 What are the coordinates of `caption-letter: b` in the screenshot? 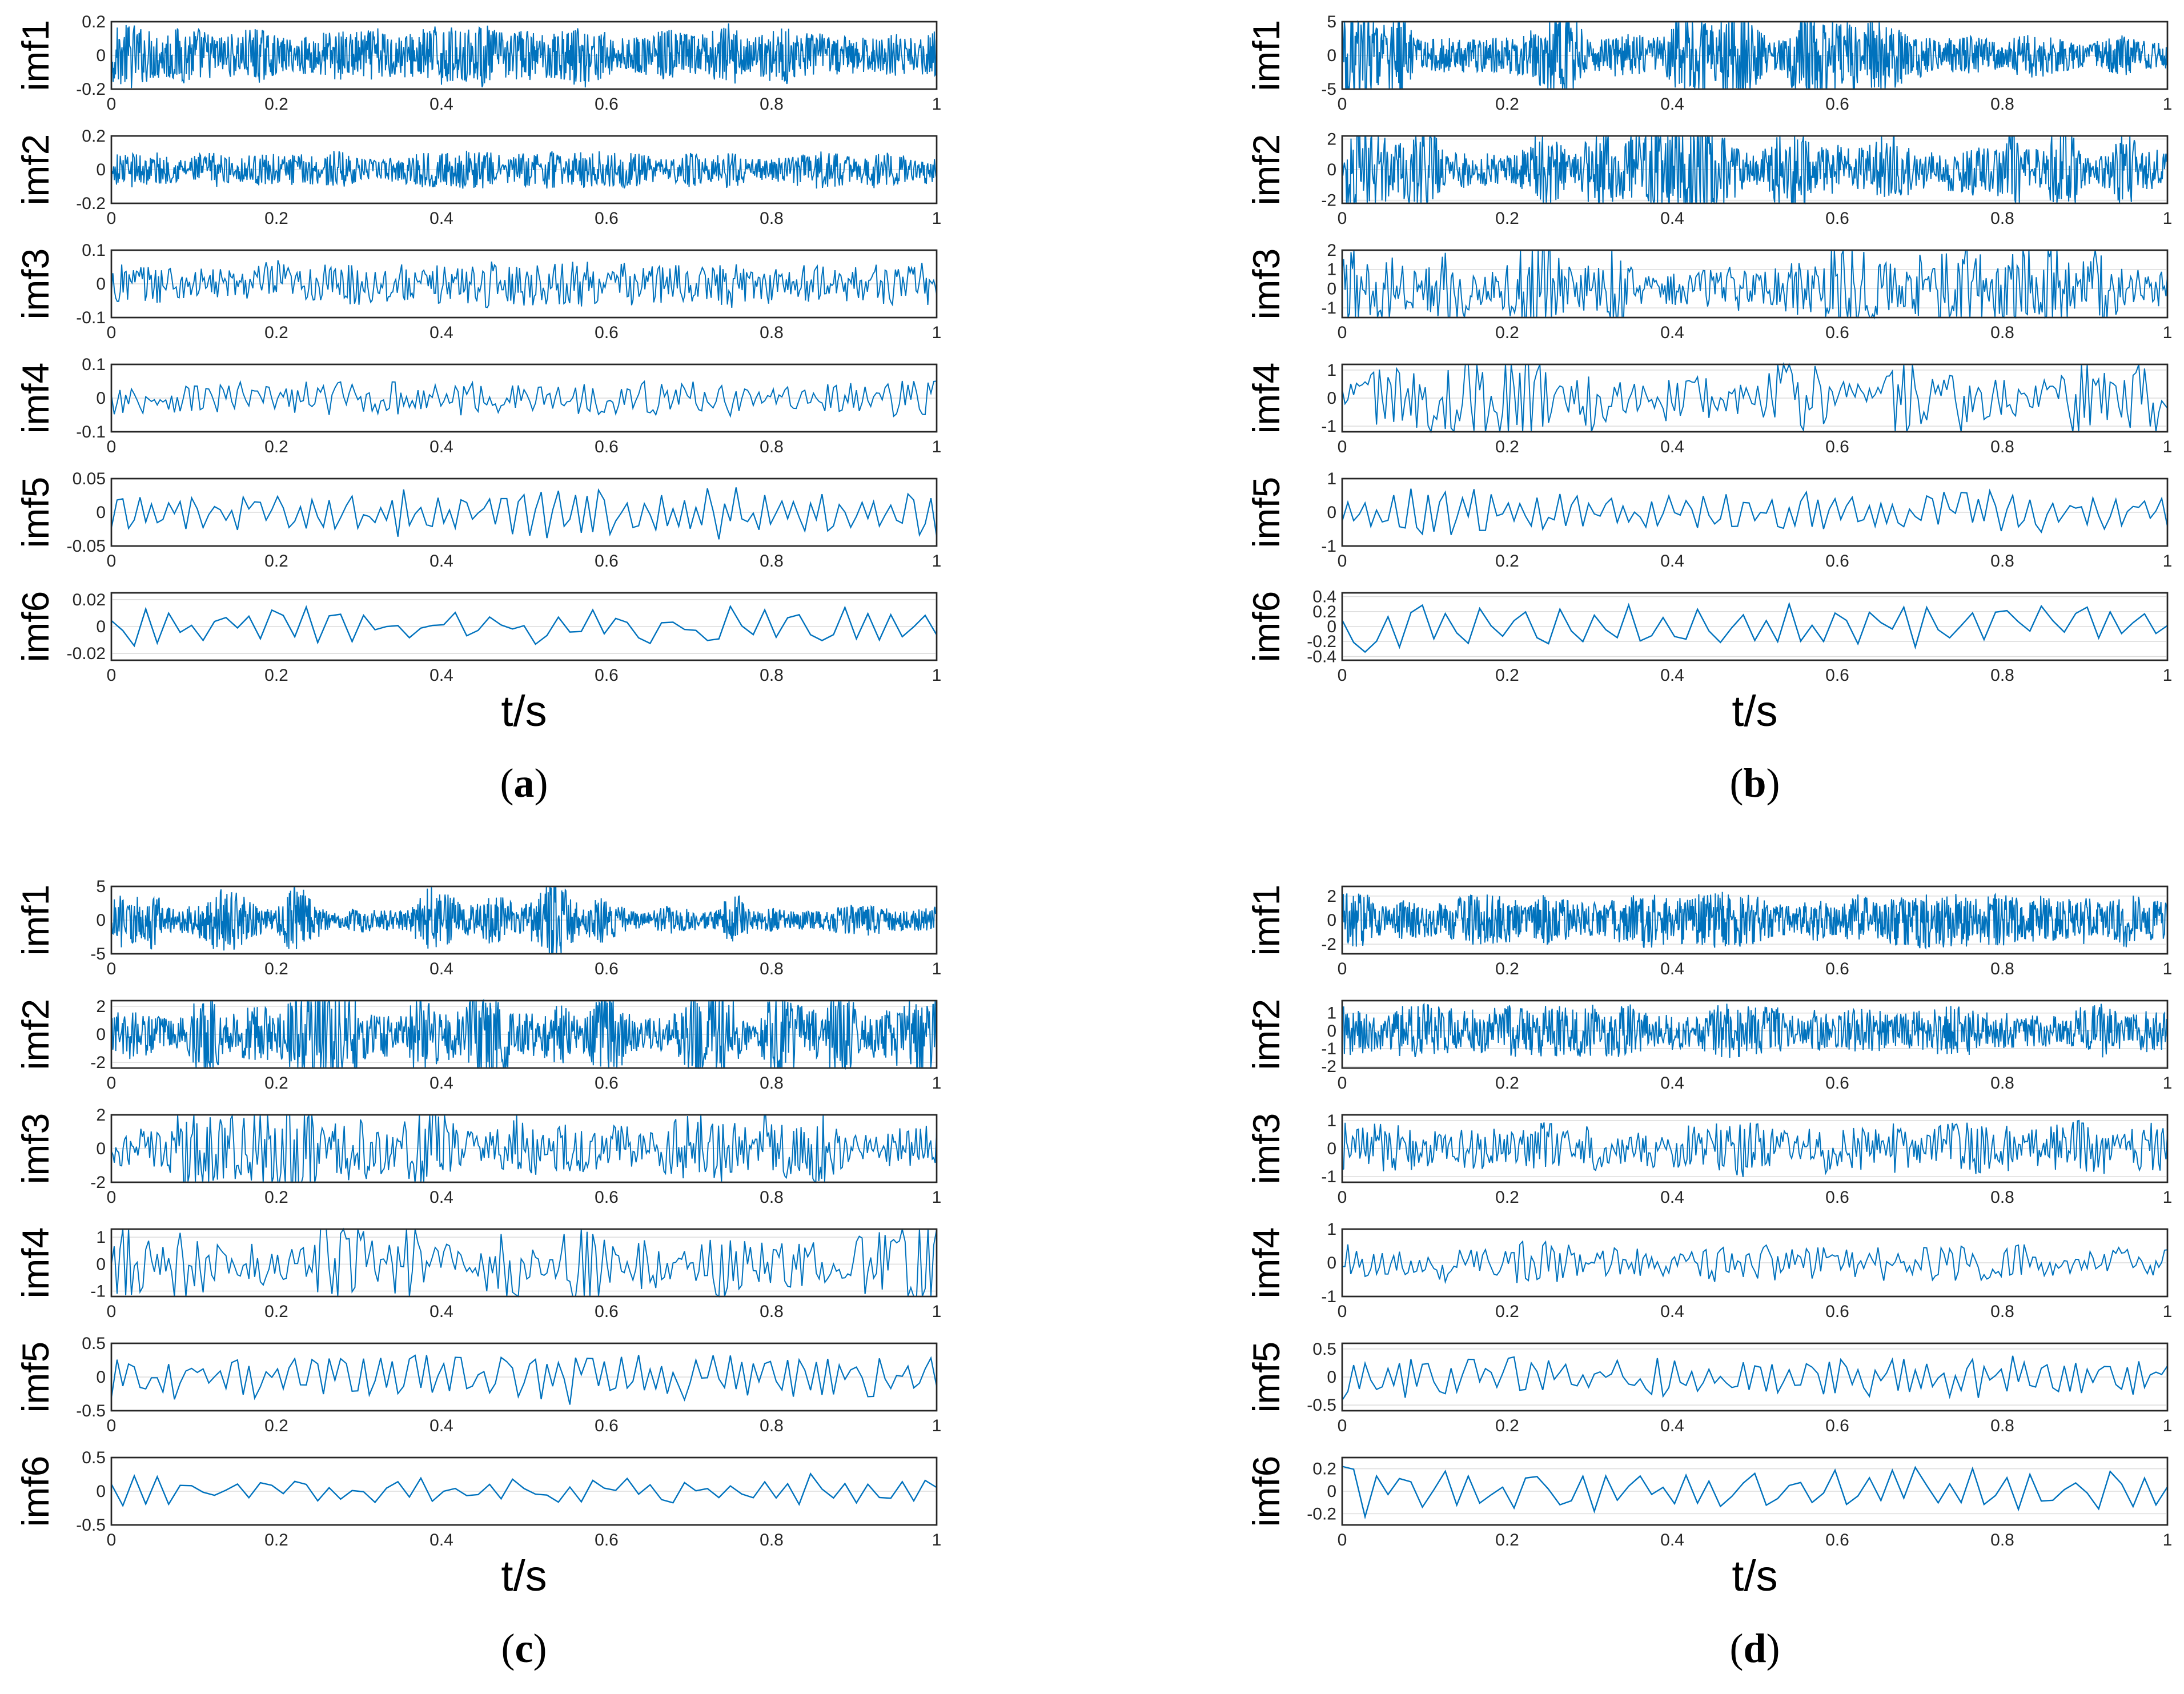 It's located at (1754, 783).